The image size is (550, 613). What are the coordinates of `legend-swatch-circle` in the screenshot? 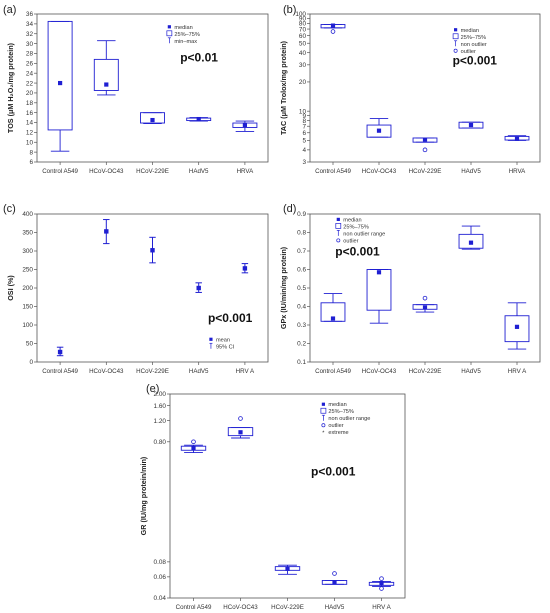 It's located at (338, 240).